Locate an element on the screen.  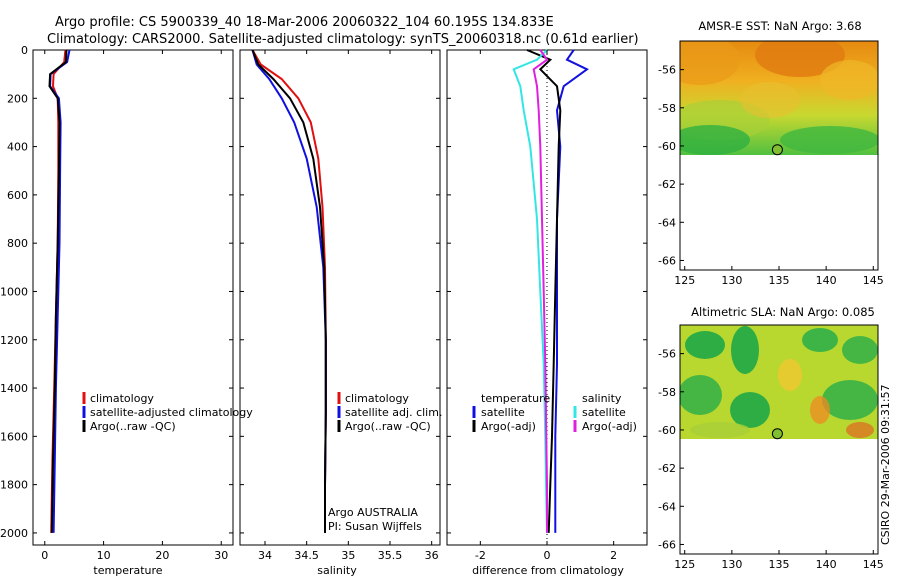
map-x-tick-label: 125 is located at coordinates (684, 280).